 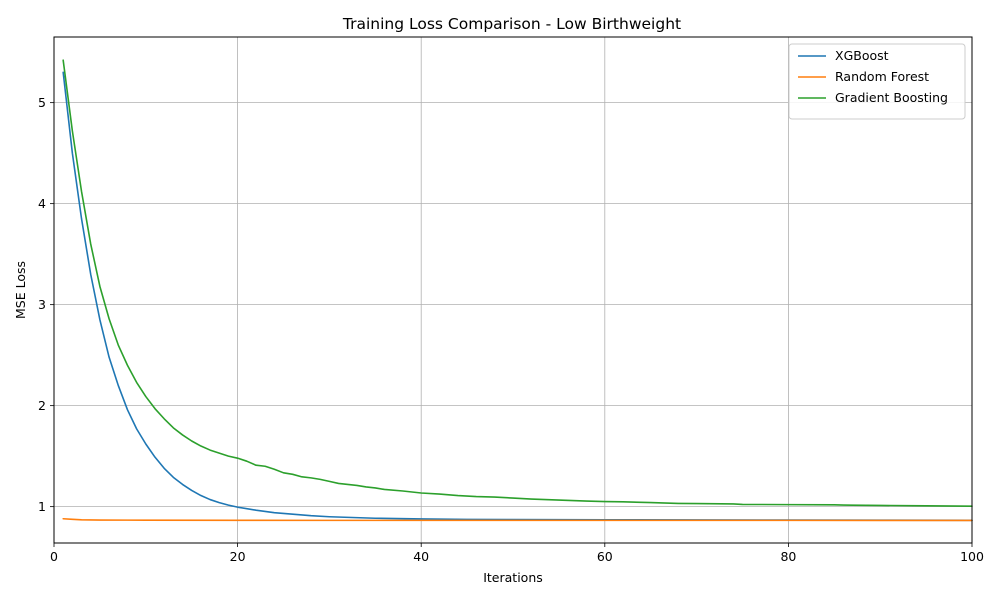 I want to click on x-axis-label: Iterations, so click(x=513, y=577).